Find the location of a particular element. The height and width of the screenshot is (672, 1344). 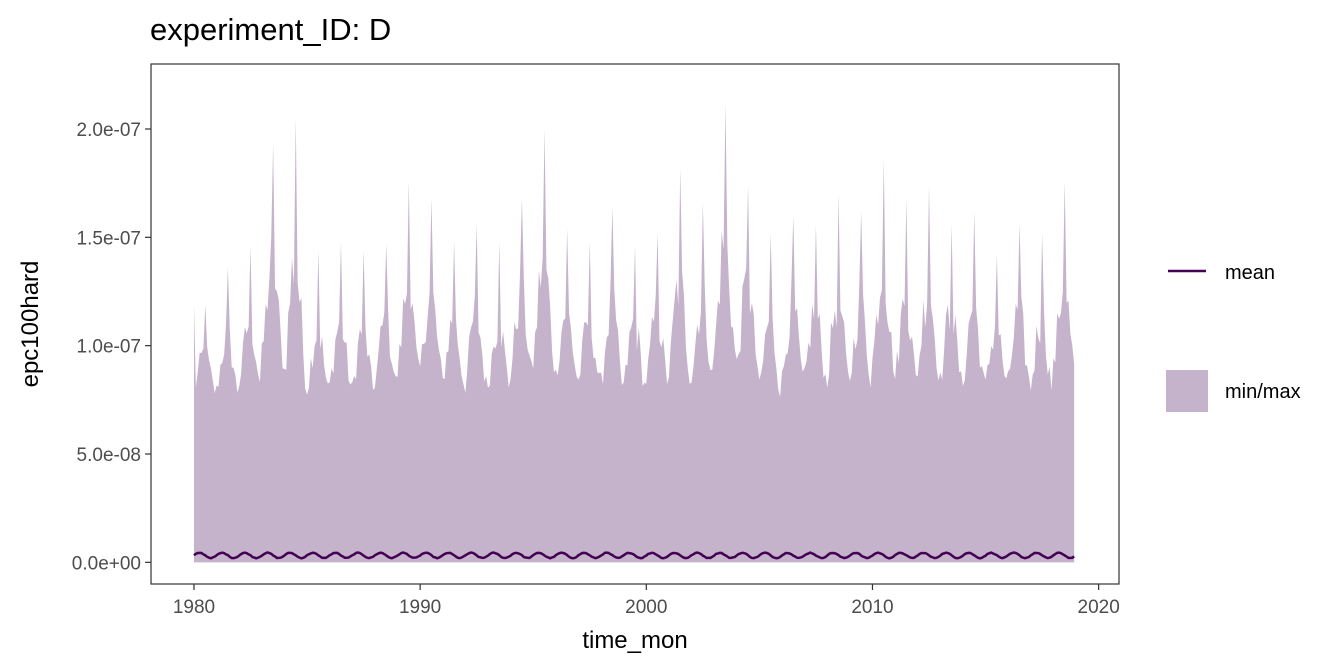

mean-line is located at coordinates (634, 555).